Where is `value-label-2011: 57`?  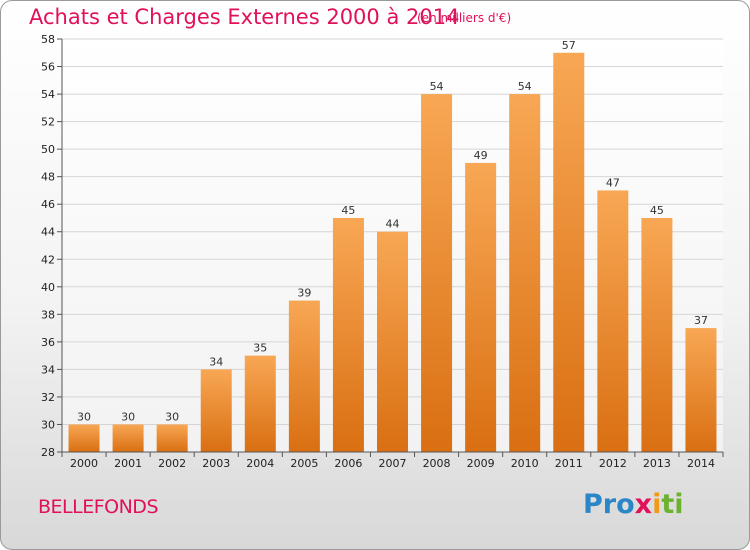 value-label-2011: 57 is located at coordinates (569, 45).